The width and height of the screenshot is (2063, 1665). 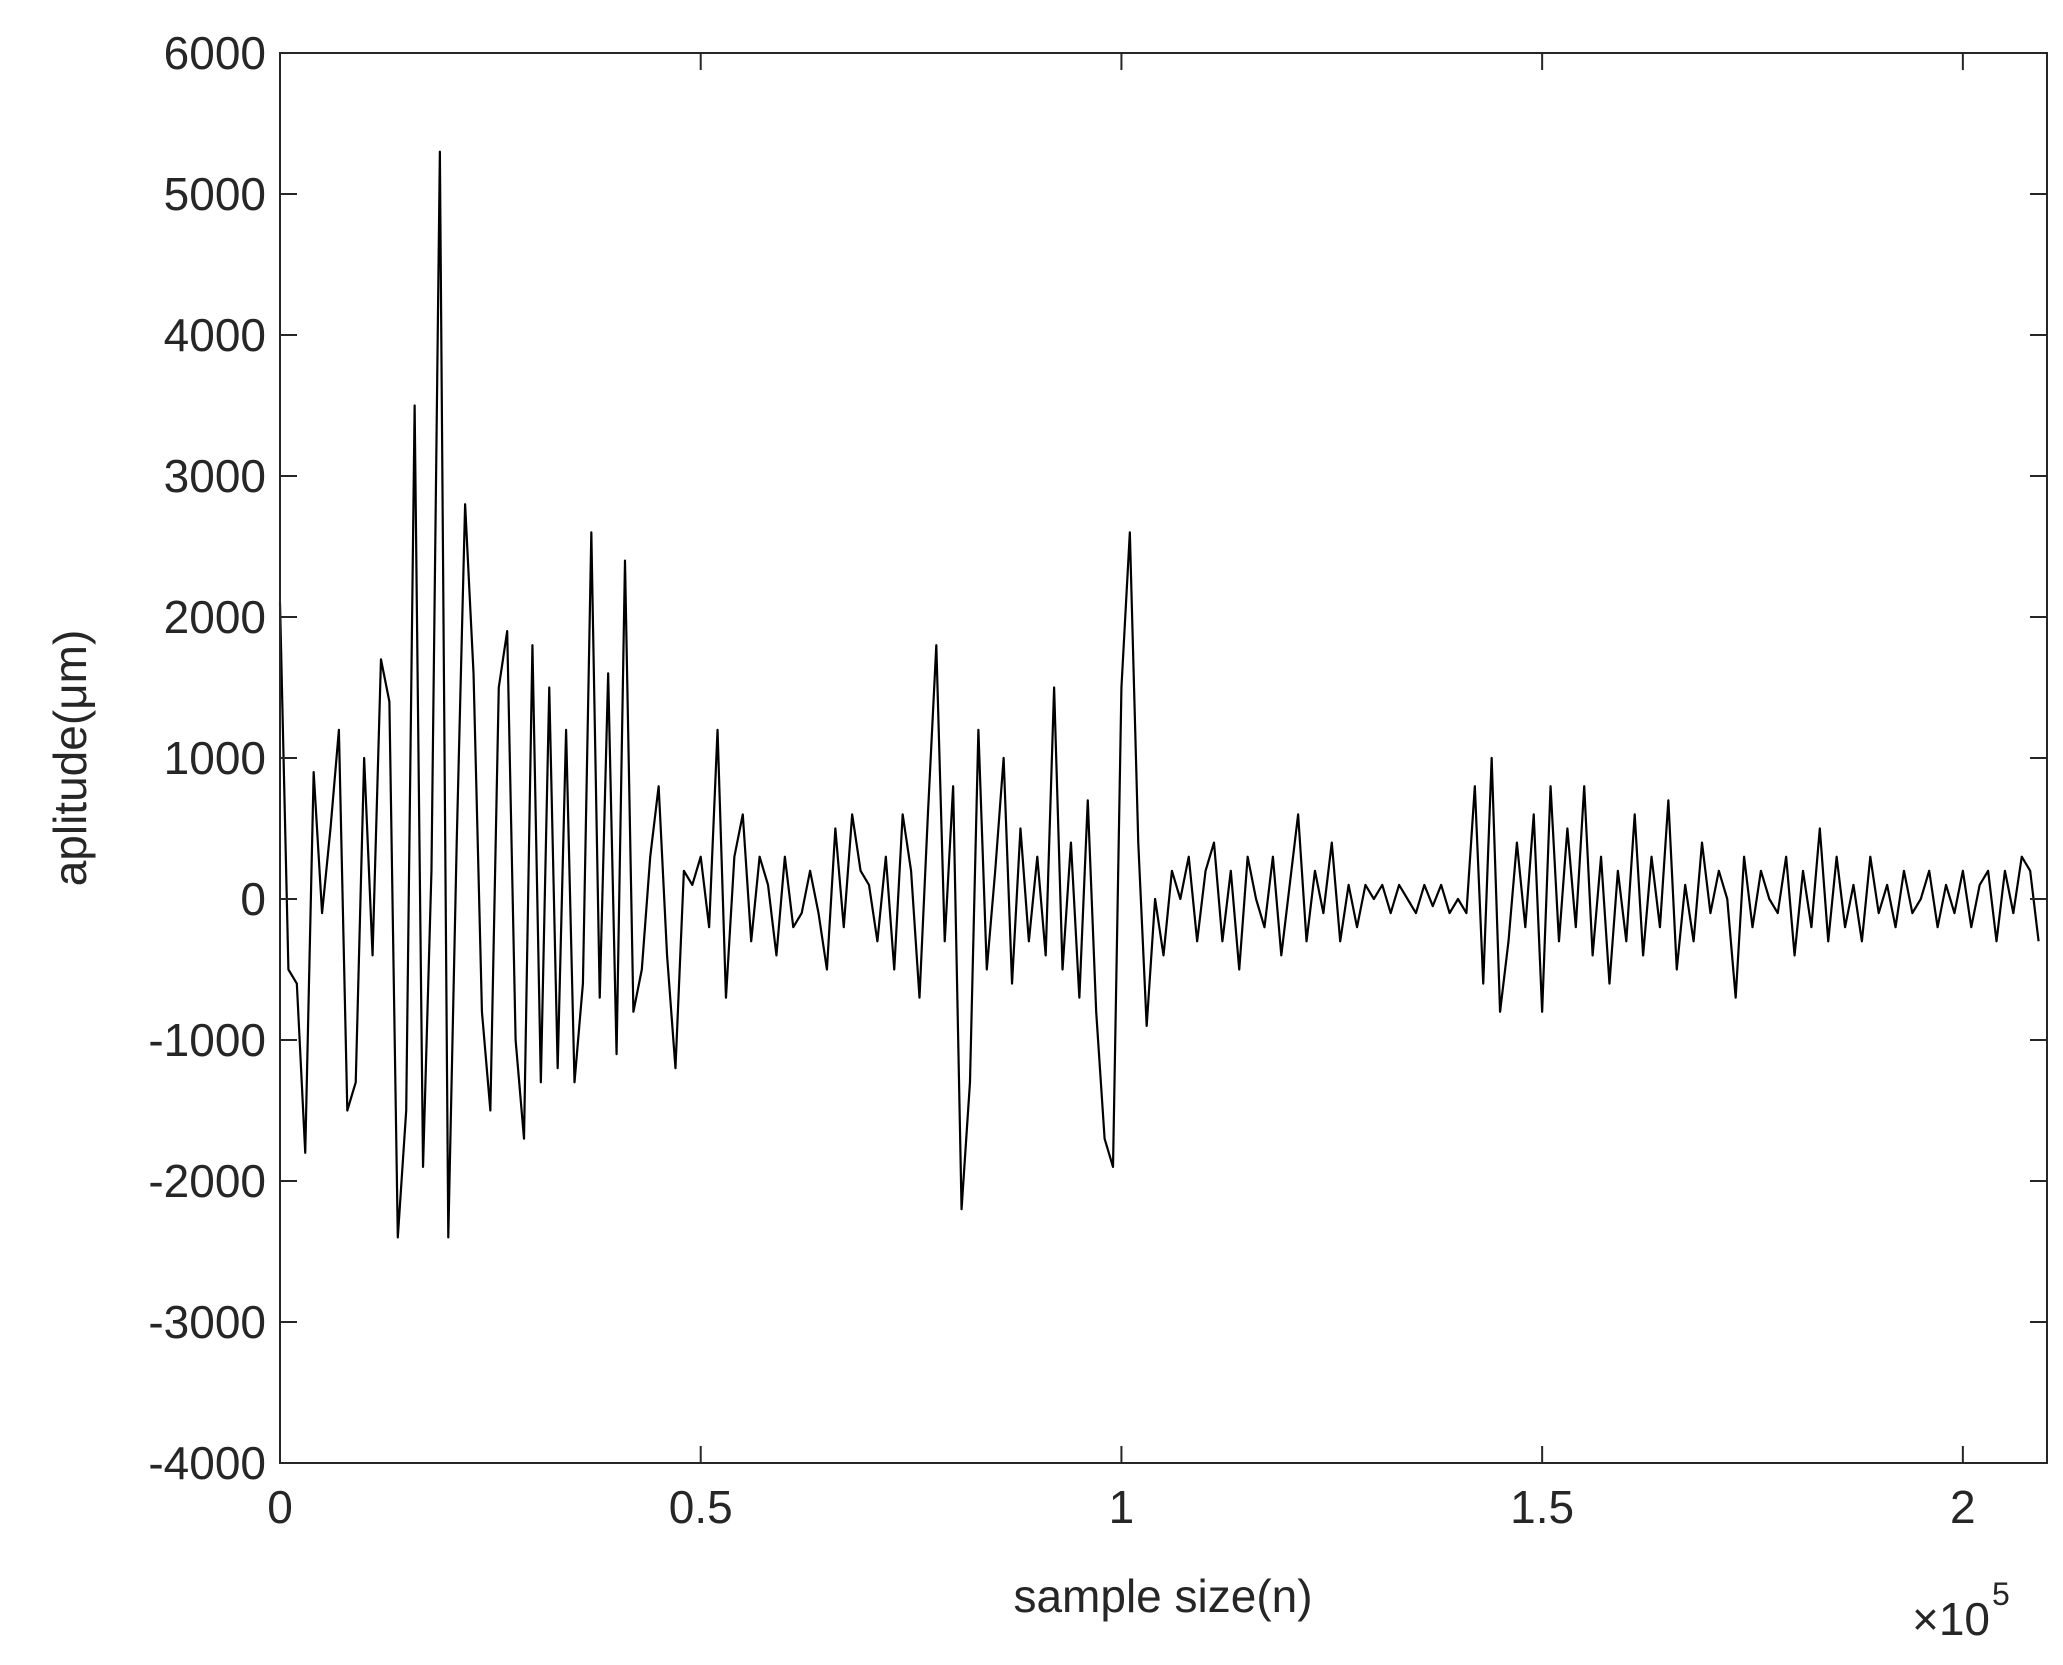 What do you see at coordinates (207, 1463) in the screenshot?
I see `y-tick-label: -4000` at bounding box center [207, 1463].